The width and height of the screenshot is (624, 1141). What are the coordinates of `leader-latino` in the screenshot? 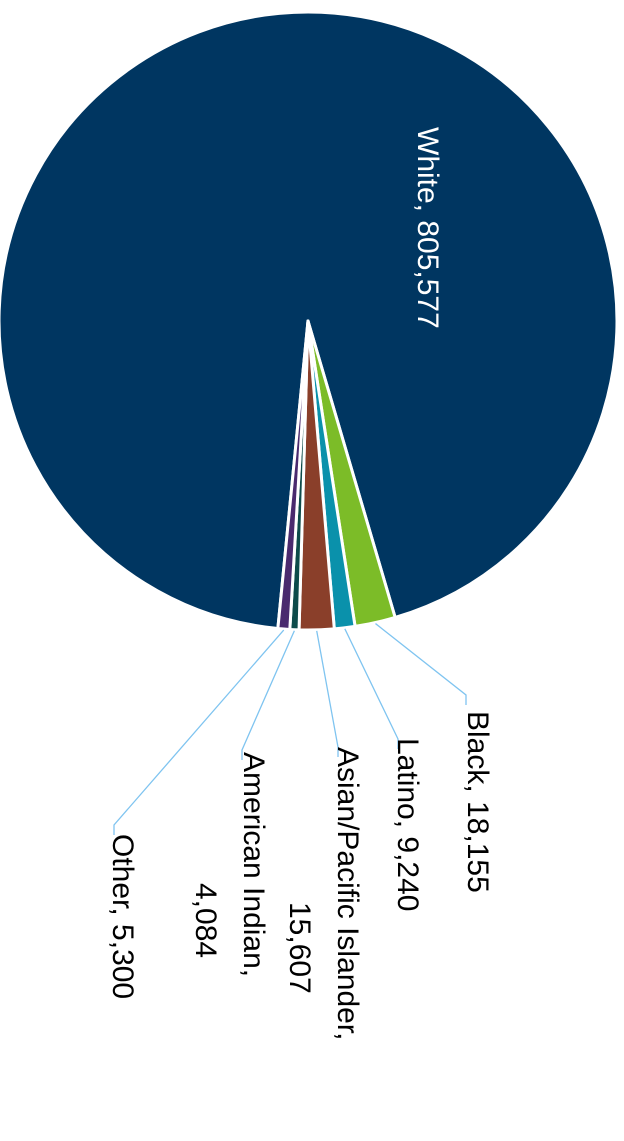 It's located at (371, 688).